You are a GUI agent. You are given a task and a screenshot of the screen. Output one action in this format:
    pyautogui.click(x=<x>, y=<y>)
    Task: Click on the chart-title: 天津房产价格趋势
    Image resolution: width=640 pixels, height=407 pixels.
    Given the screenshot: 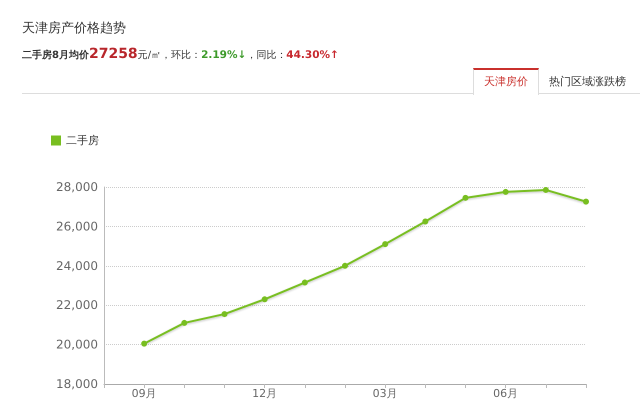 What is the action you would take?
    pyautogui.click(x=74, y=28)
    